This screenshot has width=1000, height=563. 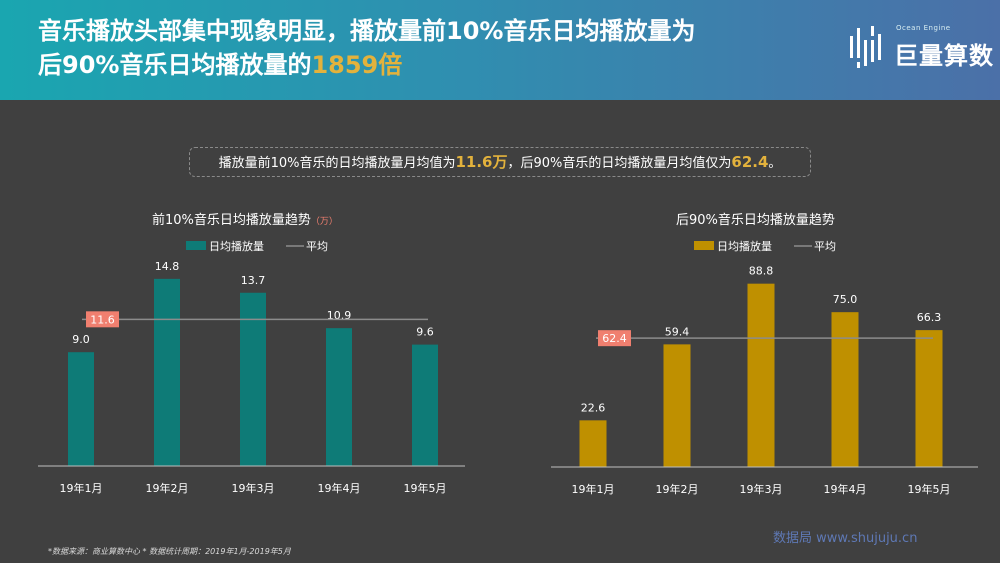 What do you see at coordinates (865, 47) in the screenshot?
I see `sound-wave-icon` at bounding box center [865, 47].